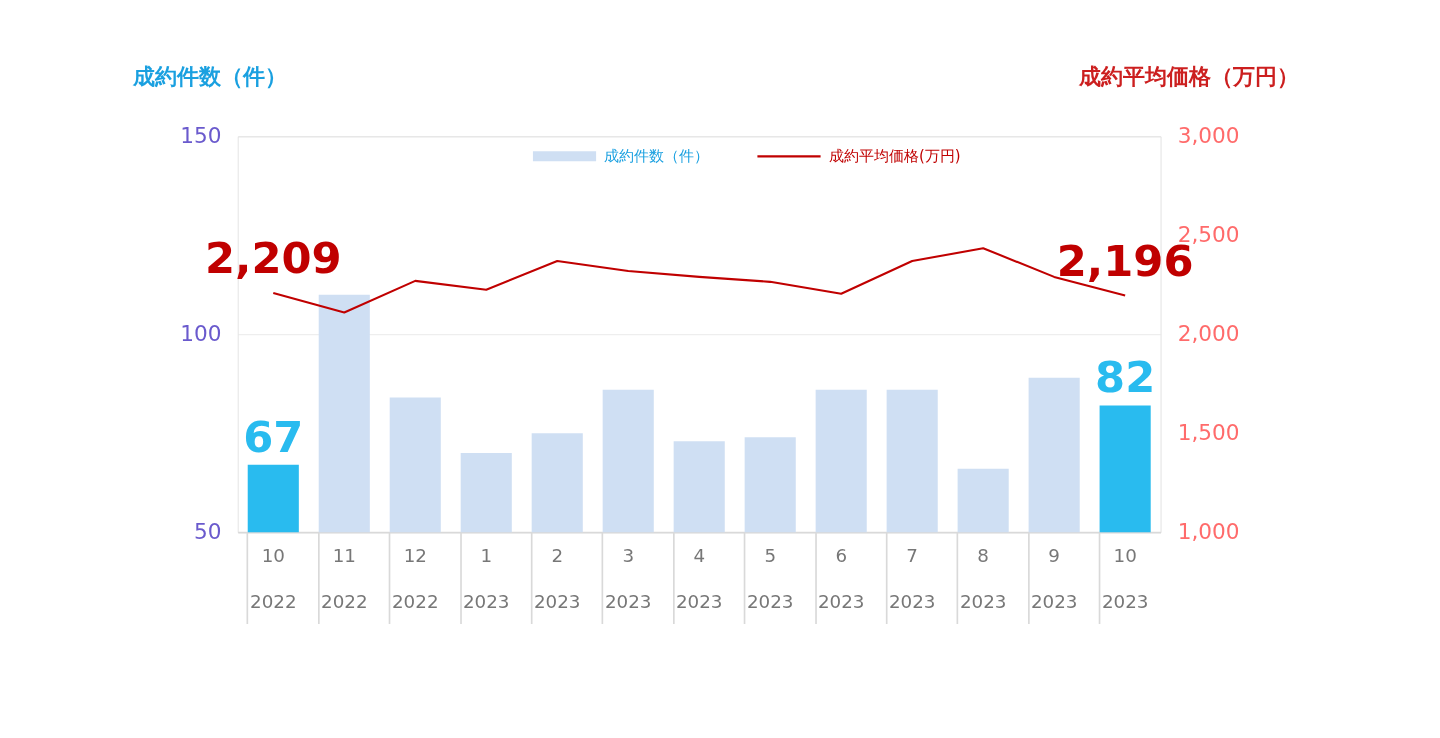 Image resolution: width=1440 pixels, height=738 pixels. I want to click on y2-tick-label: 1,500, so click(1208, 433).